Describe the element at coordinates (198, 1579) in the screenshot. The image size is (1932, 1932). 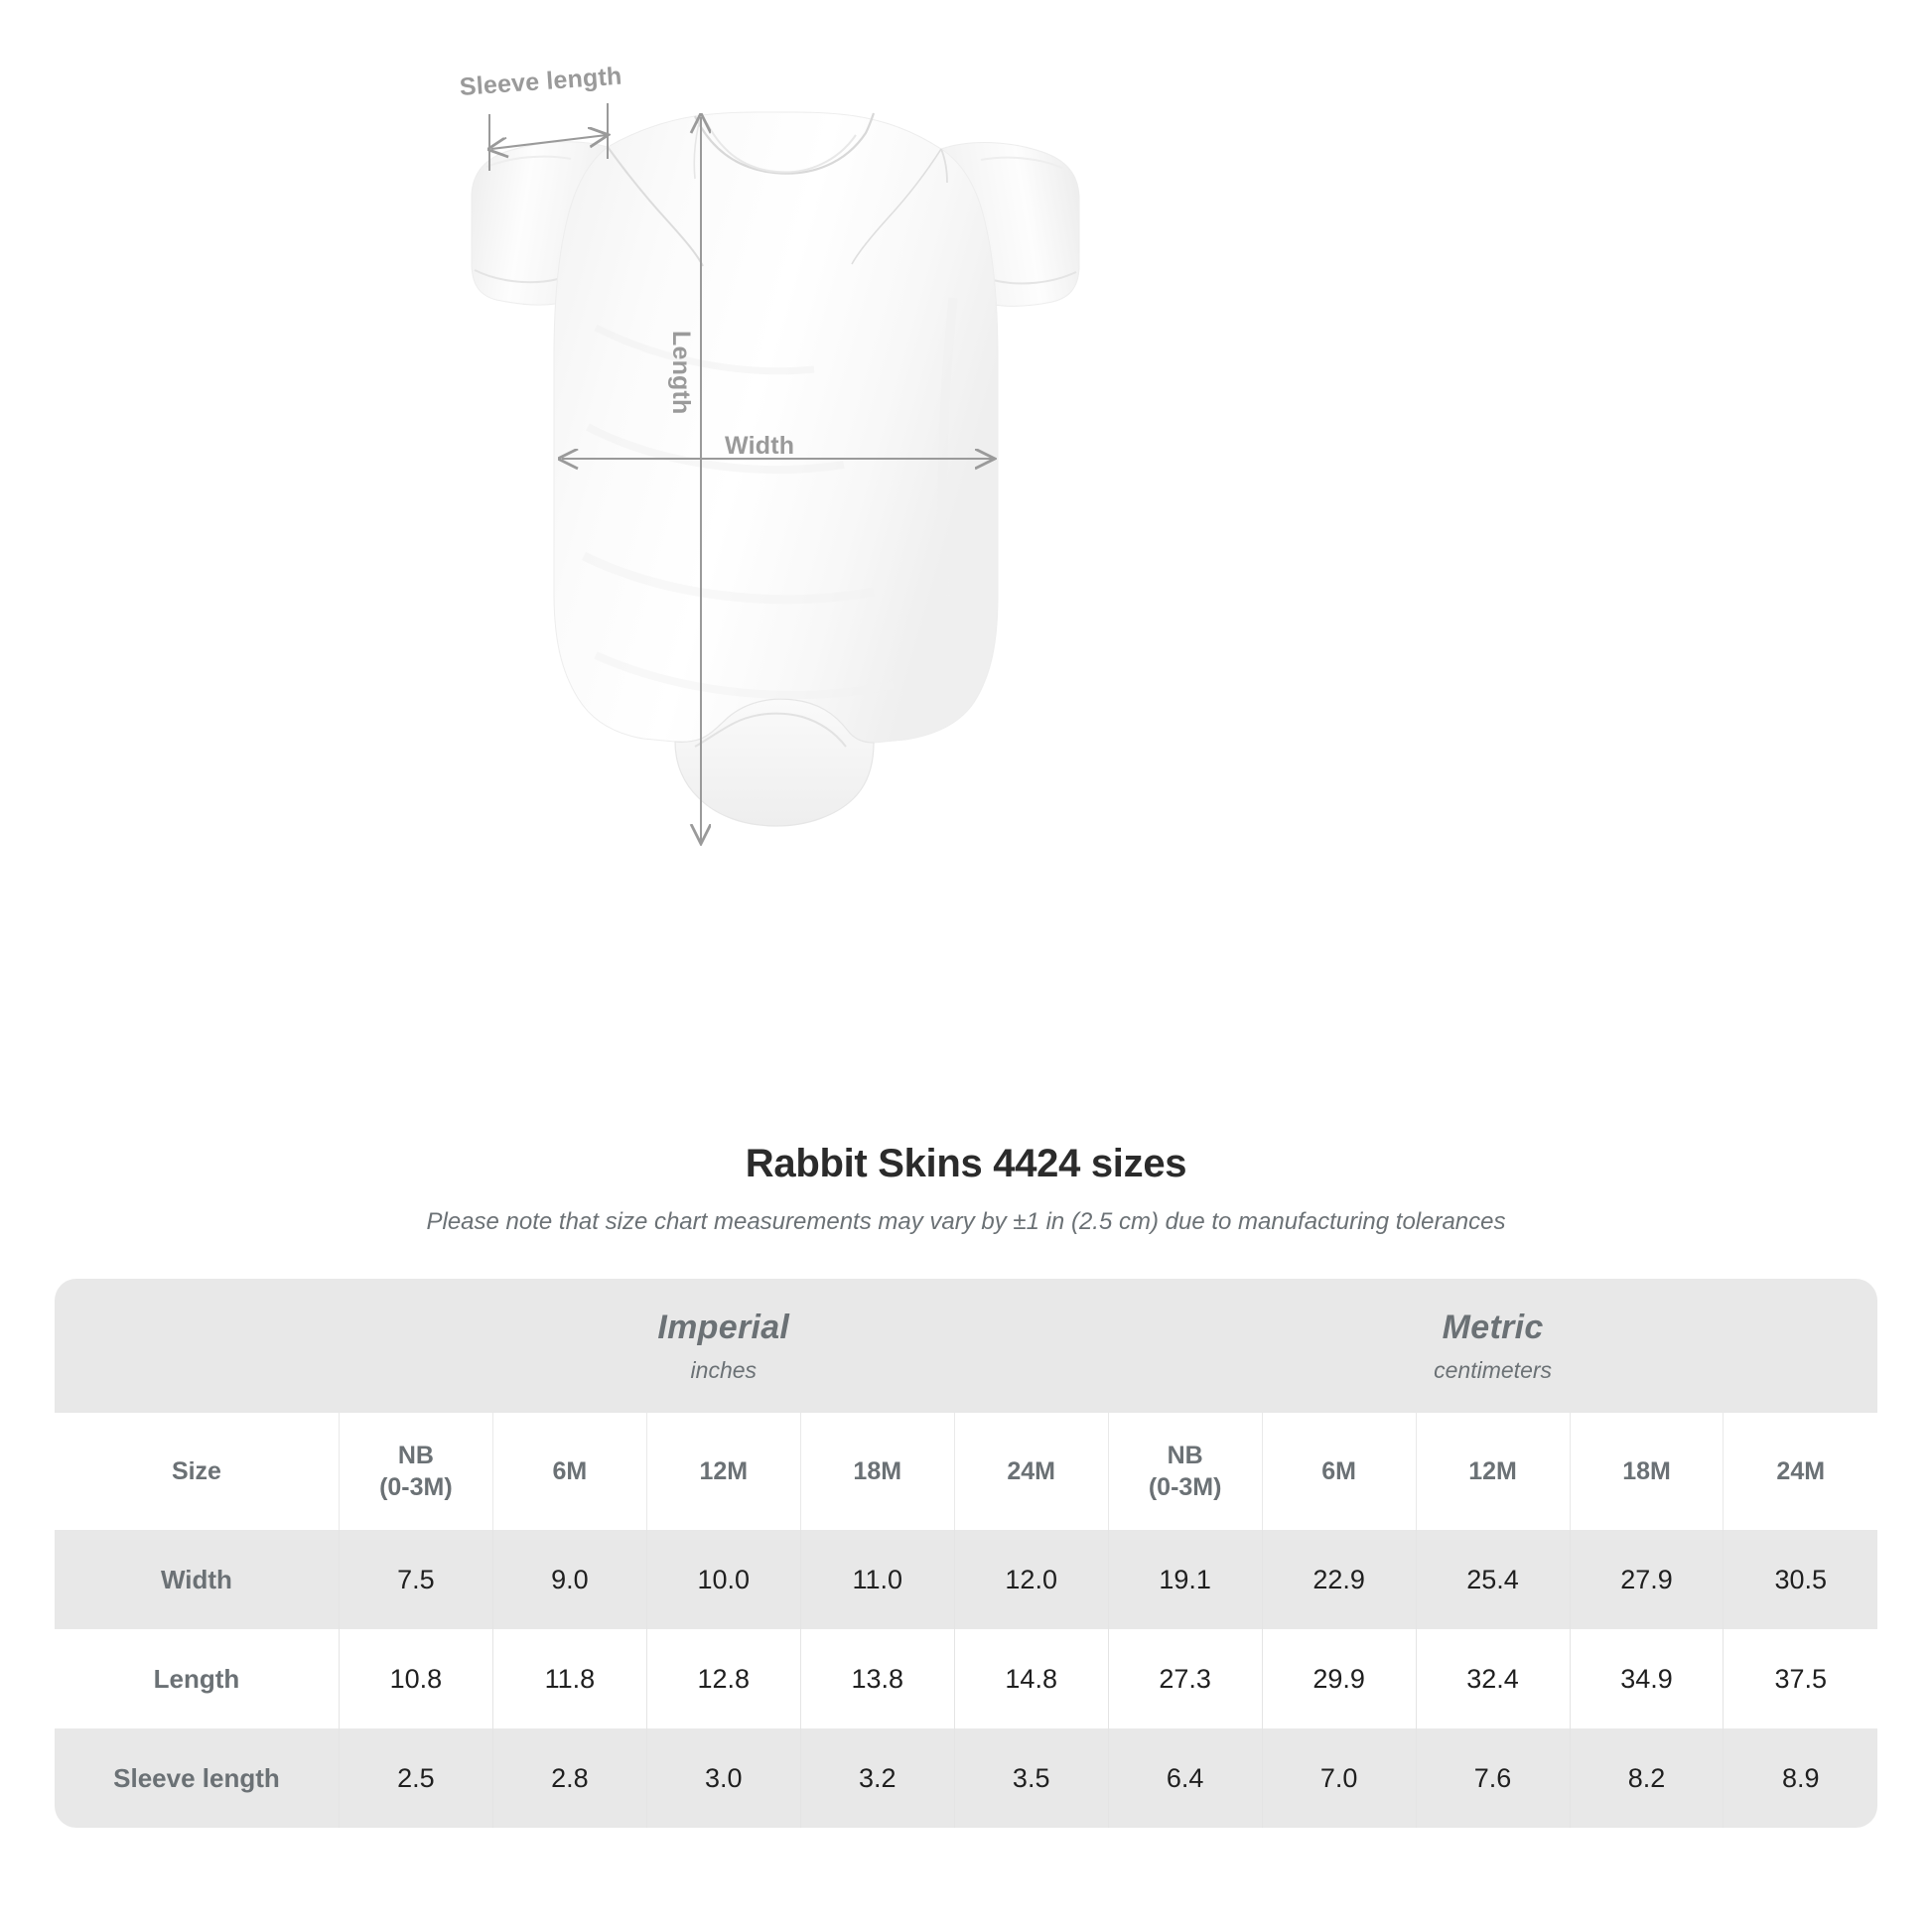
I see `row-label-width: Width` at that location.